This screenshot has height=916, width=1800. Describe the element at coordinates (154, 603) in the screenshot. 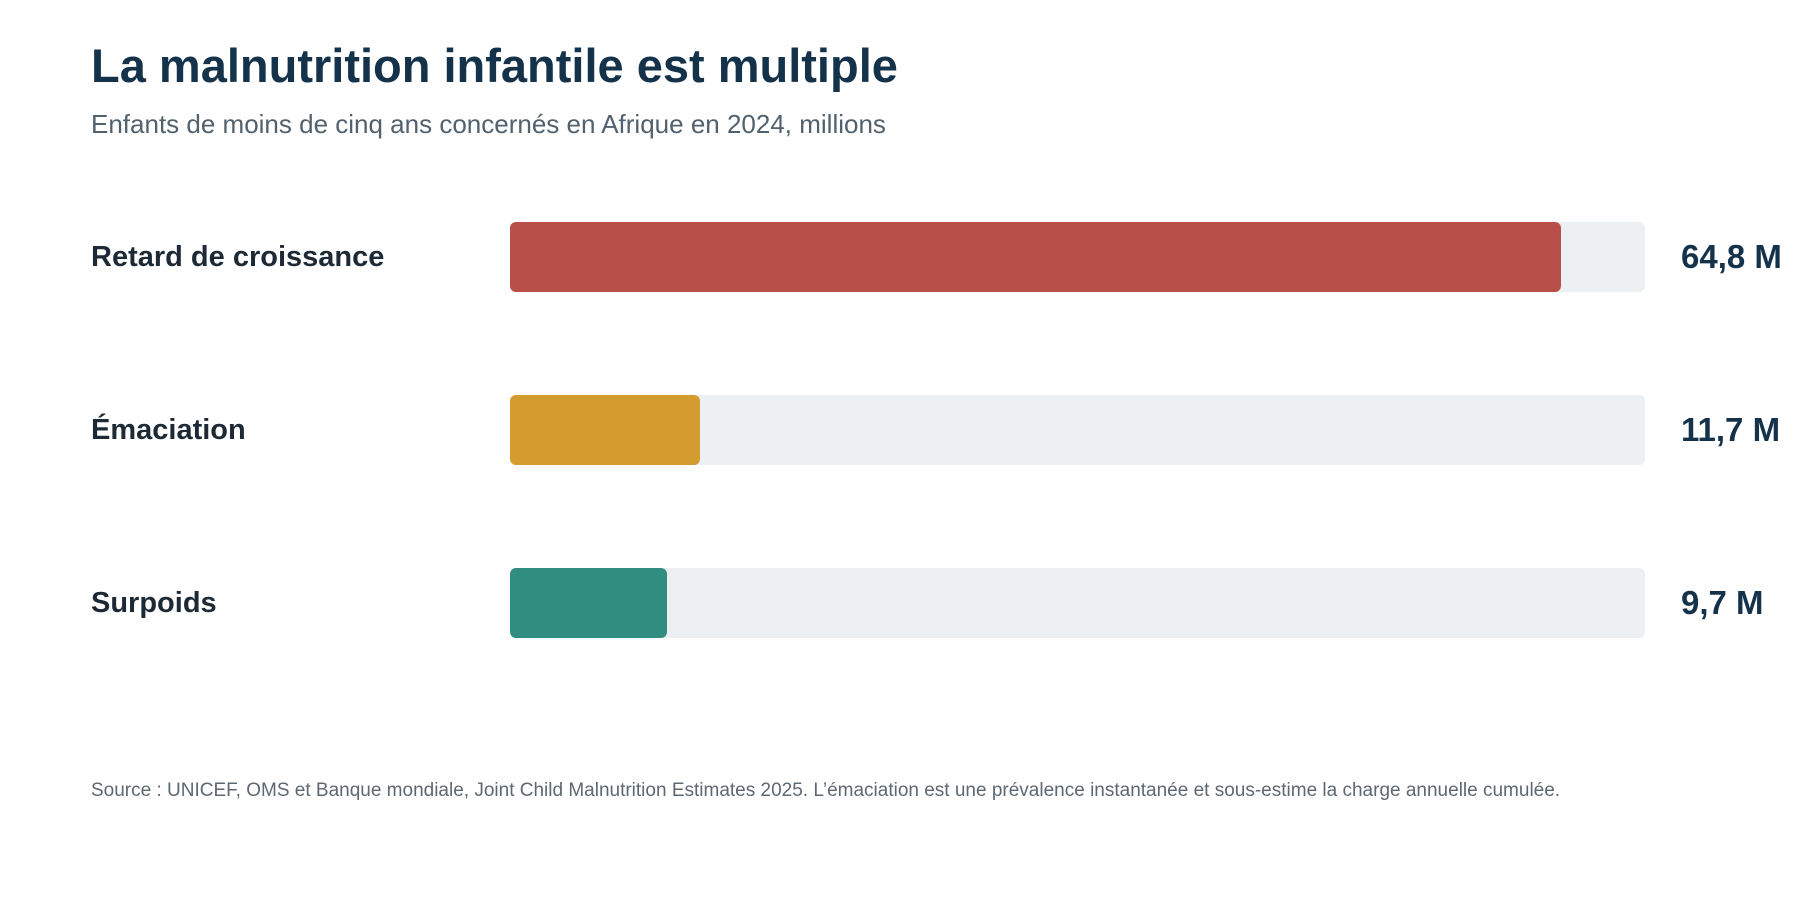

I see `category-label: Surpoids` at that location.